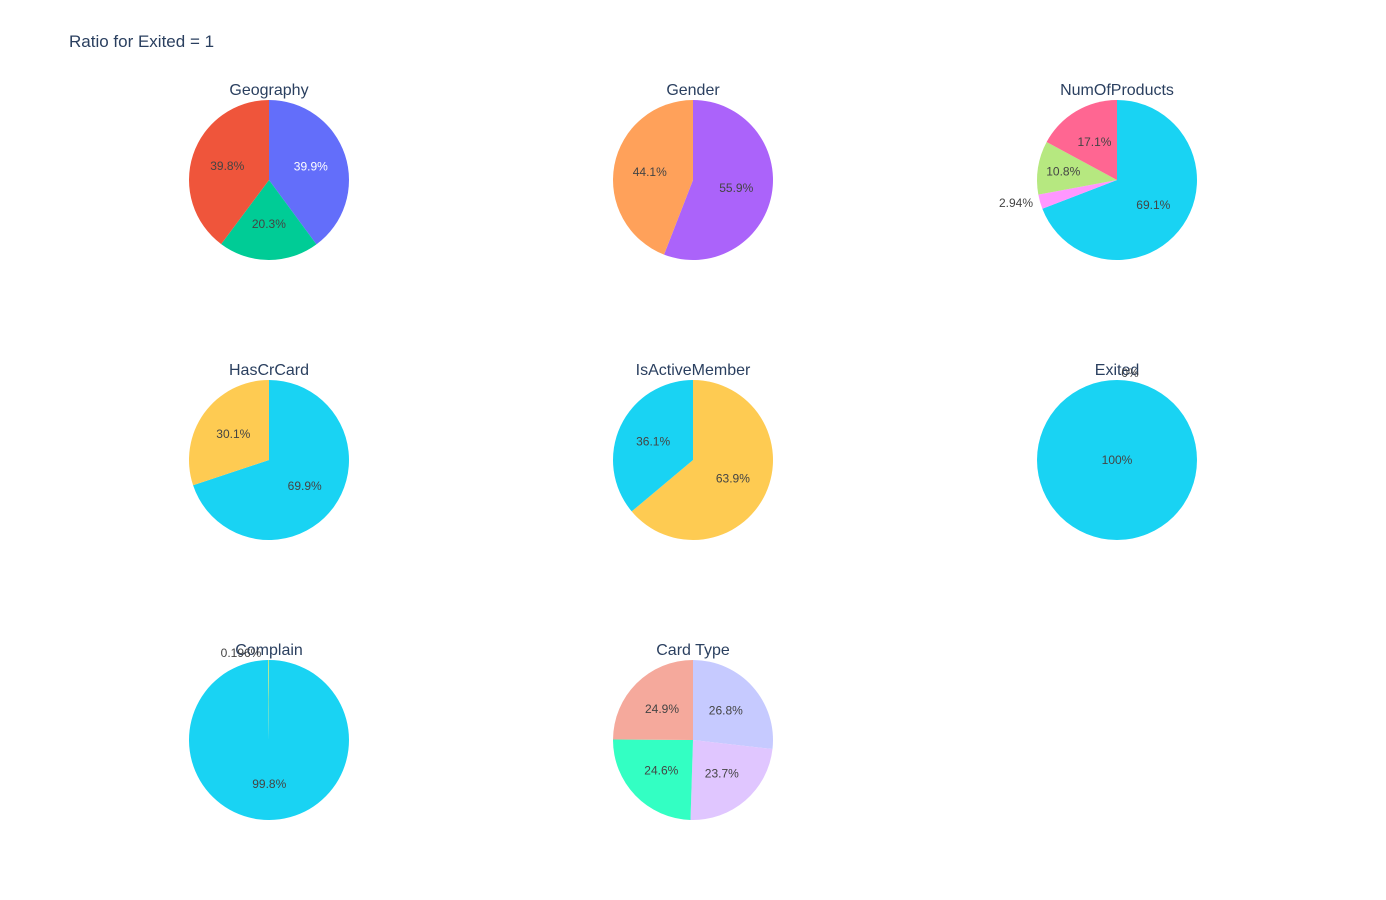 This screenshot has width=1386, height=900. What do you see at coordinates (650, 172) in the screenshot?
I see `pie-slice-label: 44.1%` at bounding box center [650, 172].